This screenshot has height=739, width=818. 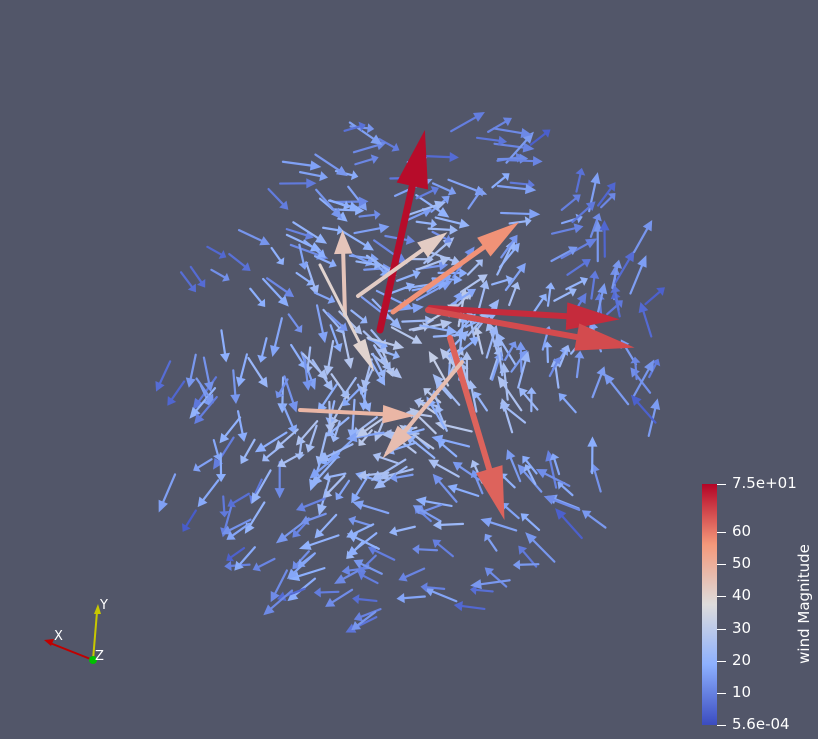 I want to click on scalar-bar-tick-label: 40, so click(x=742, y=595).